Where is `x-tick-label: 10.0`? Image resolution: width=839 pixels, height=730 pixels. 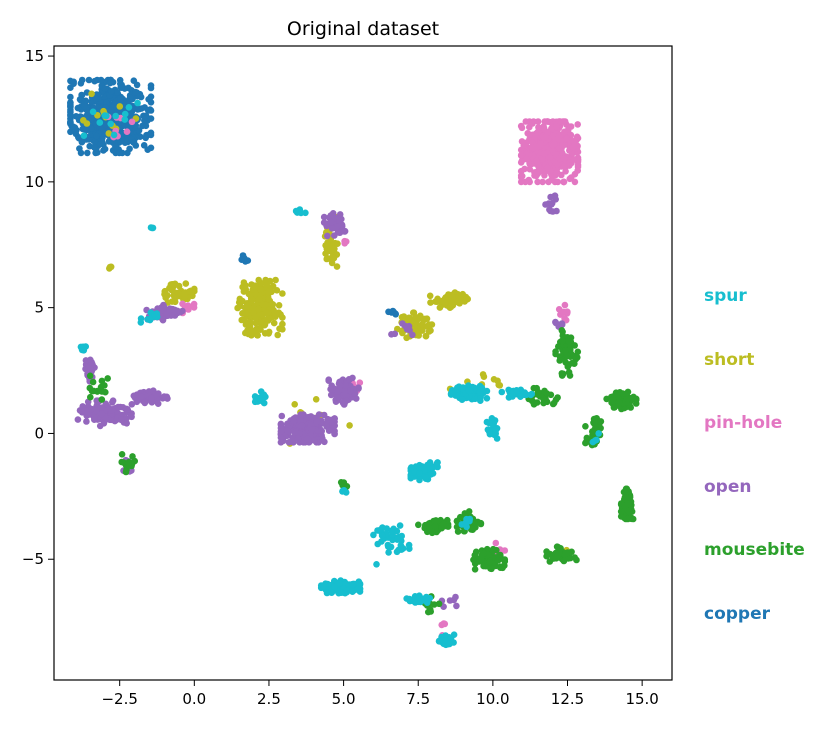 x-tick-label: 10.0 is located at coordinates (492, 699).